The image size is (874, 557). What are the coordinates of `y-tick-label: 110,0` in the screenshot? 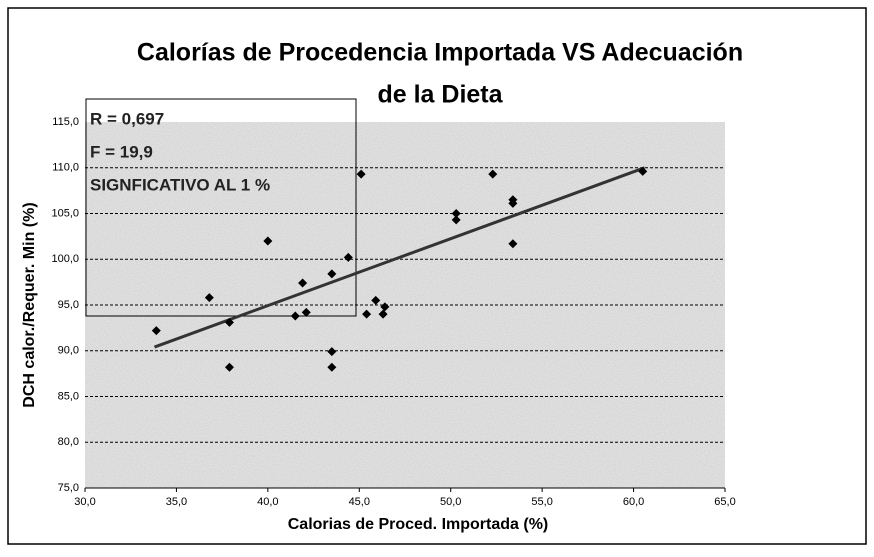 It's located at (65, 168).